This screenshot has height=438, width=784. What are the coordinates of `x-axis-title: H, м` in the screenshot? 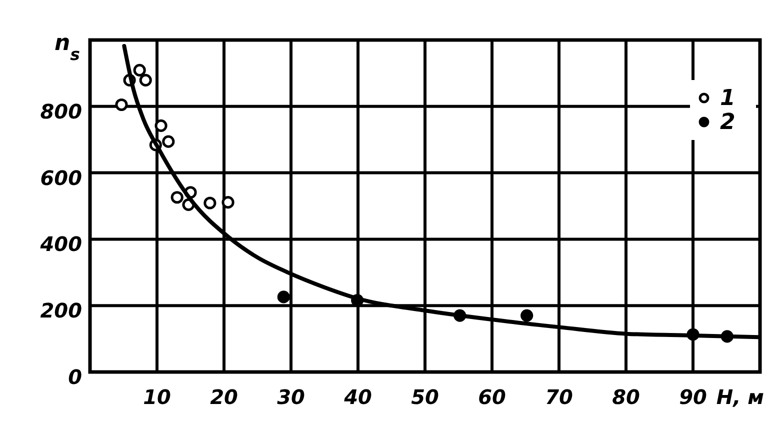 It's located at (740, 397).